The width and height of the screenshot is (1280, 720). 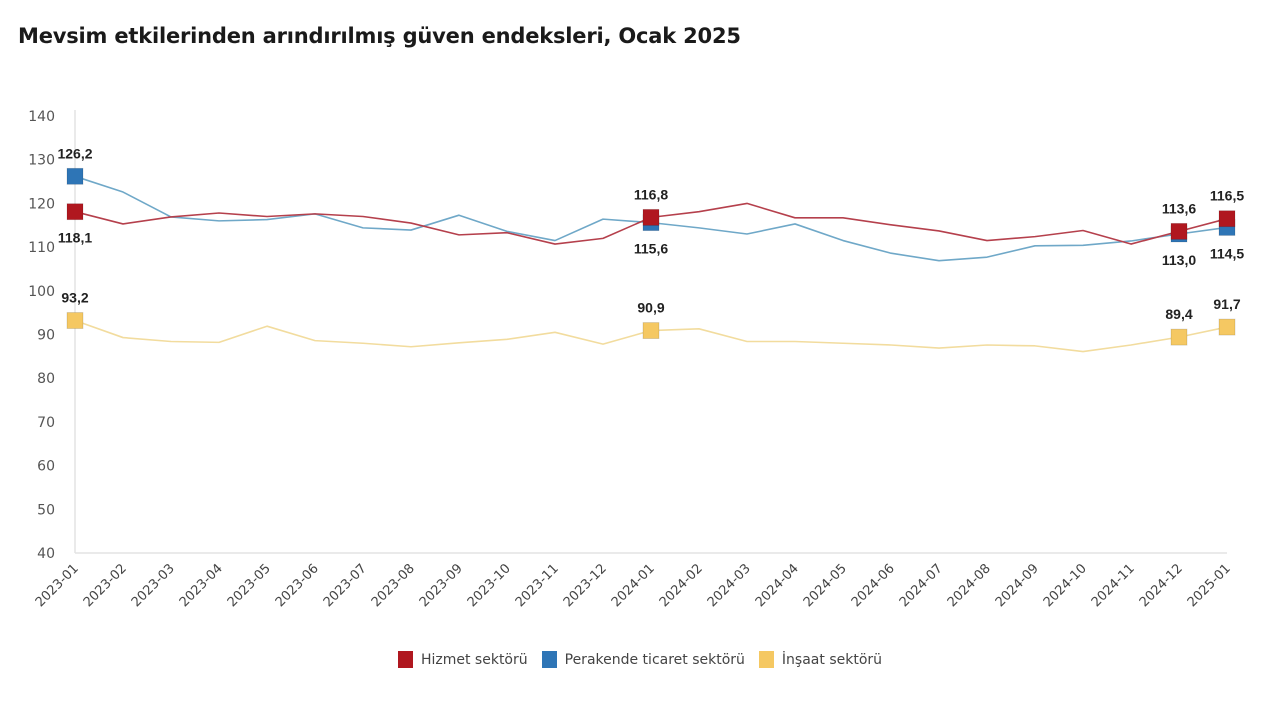 I want to click on y-tick-label: 120, so click(x=41, y=204).